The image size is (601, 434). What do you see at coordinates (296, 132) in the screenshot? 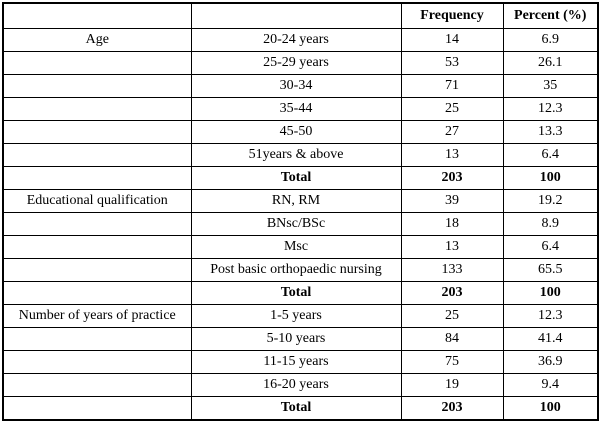
I see `group-cell: 45-50` at bounding box center [296, 132].